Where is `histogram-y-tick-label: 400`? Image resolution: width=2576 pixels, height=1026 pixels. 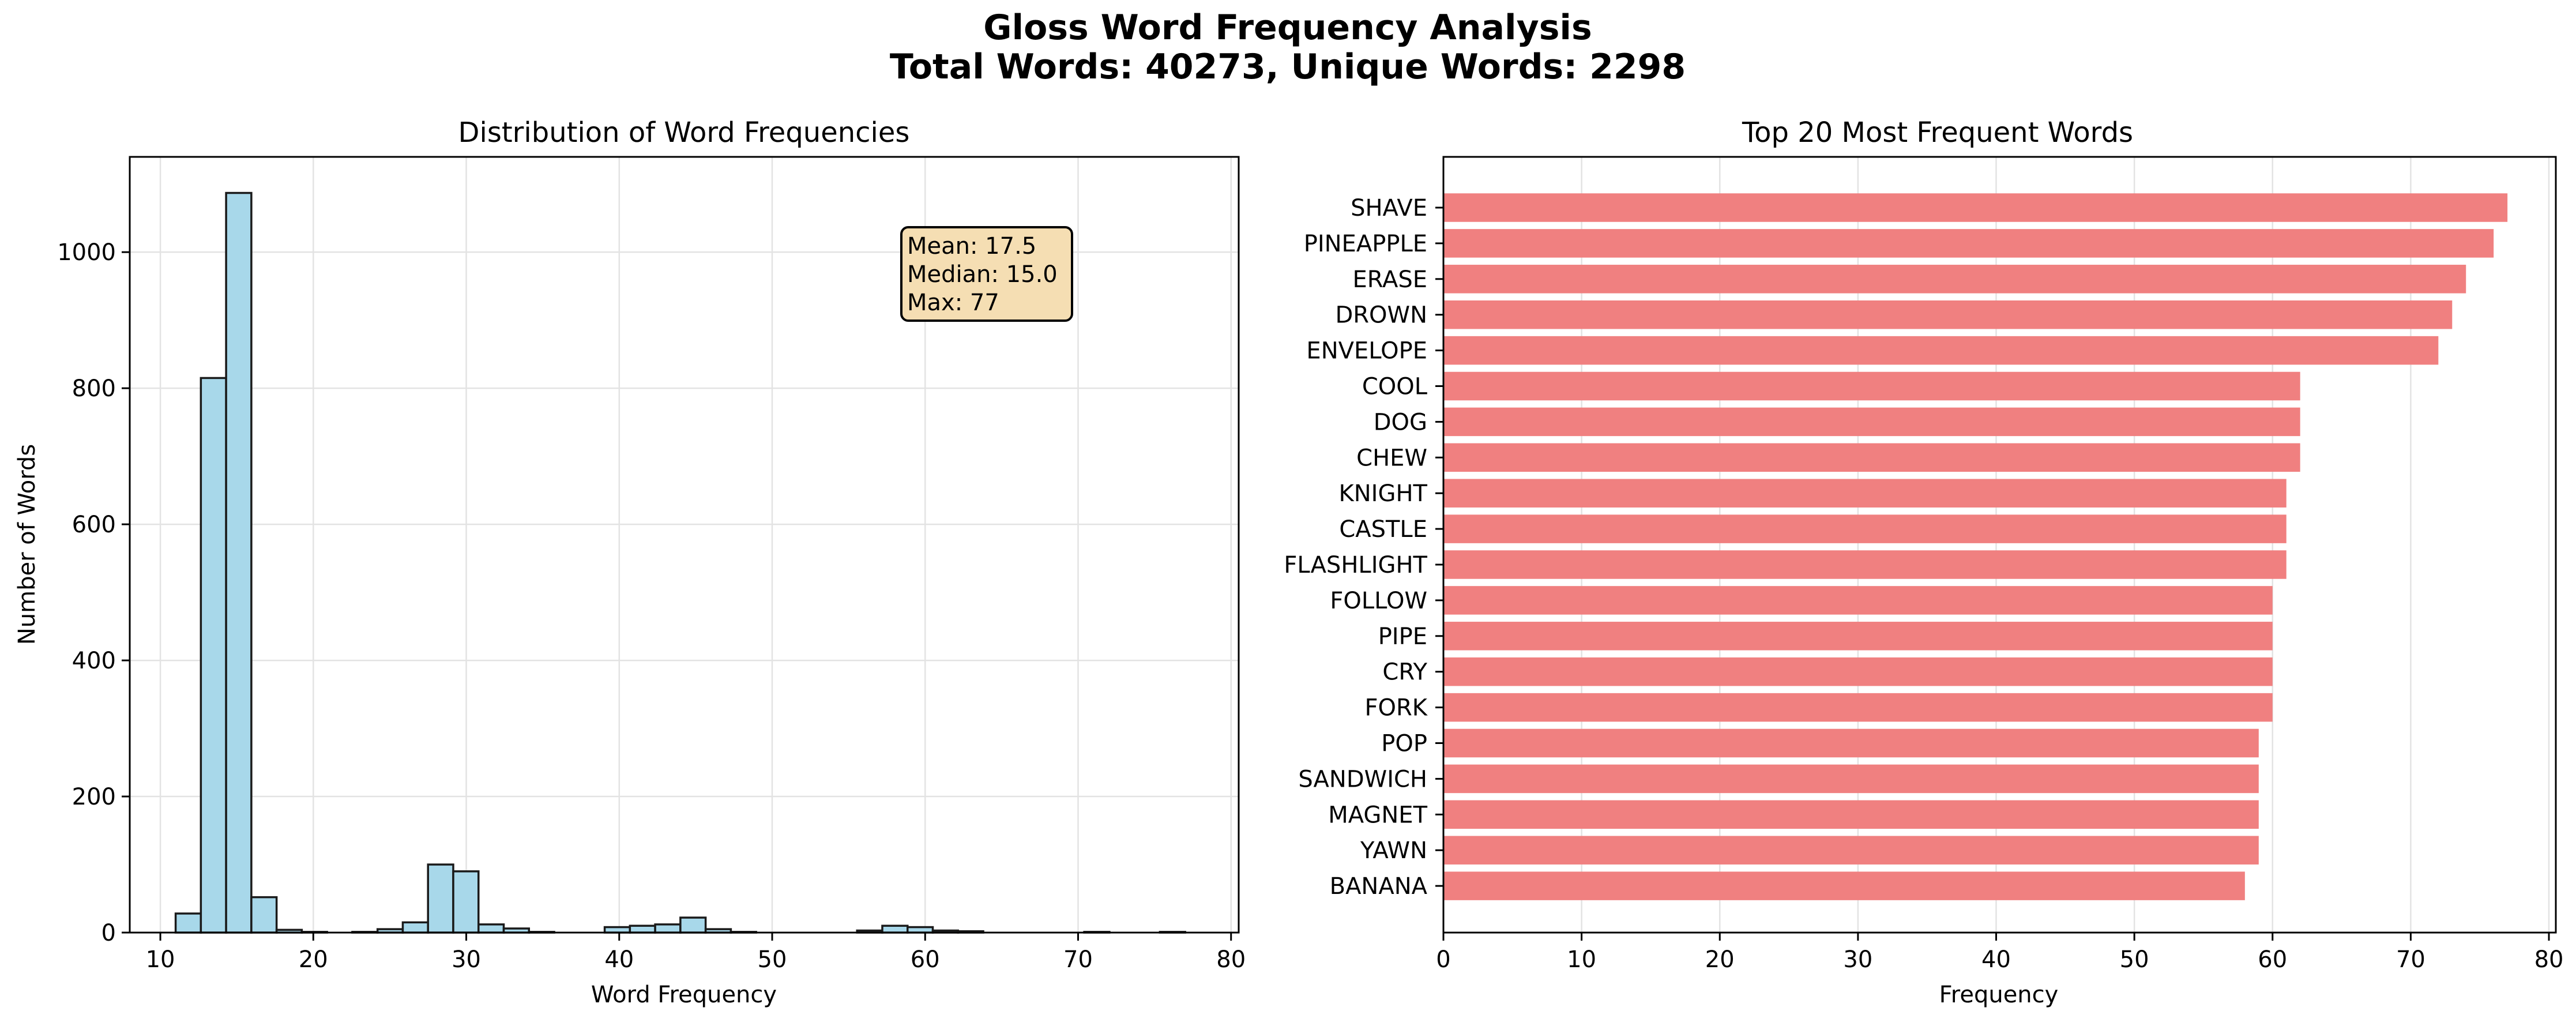
histogram-y-tick-label: 400 is located at coordinates (94, 661).